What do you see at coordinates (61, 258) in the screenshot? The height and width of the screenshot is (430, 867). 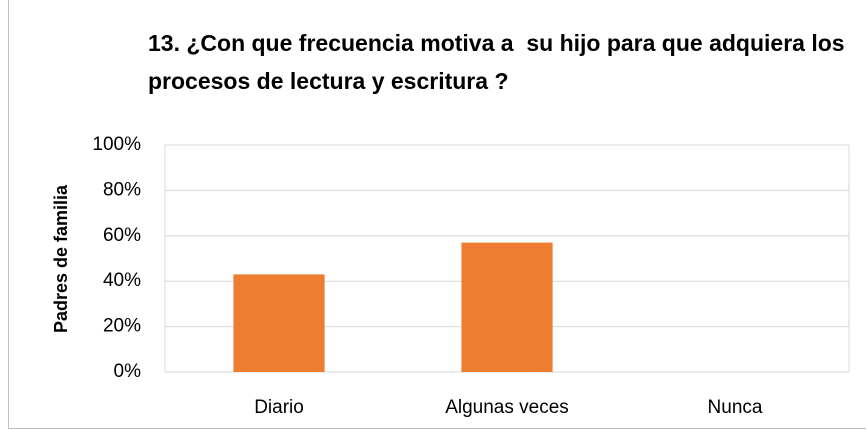 I see `y-axis-label: Padres de familia` at bounding box center [61, 258].